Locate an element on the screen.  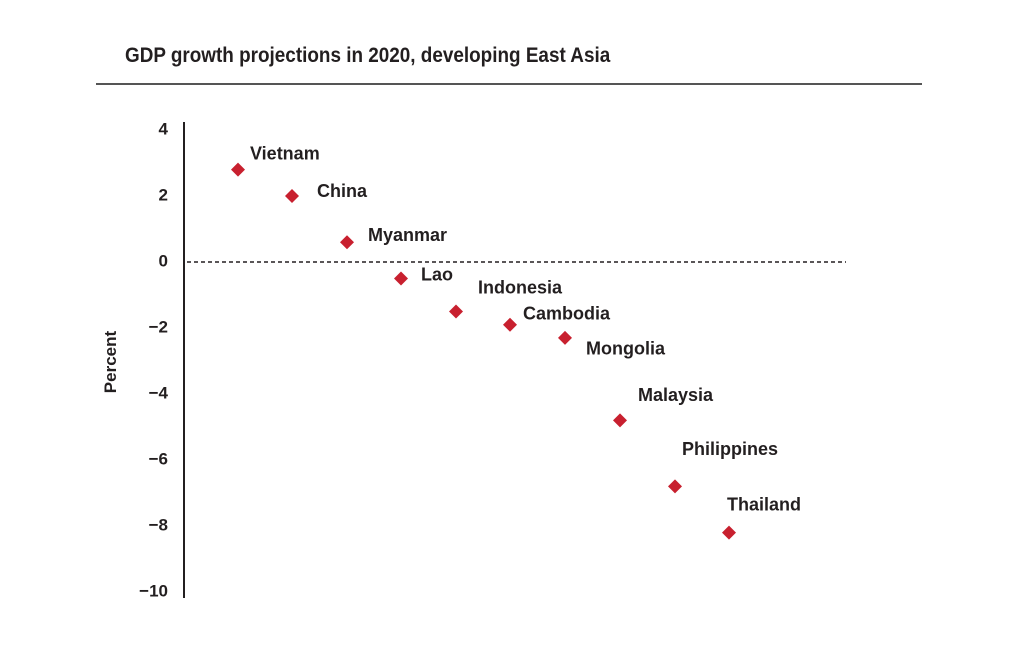
y-tick-label: −8 is located at coordinates (158, 524).